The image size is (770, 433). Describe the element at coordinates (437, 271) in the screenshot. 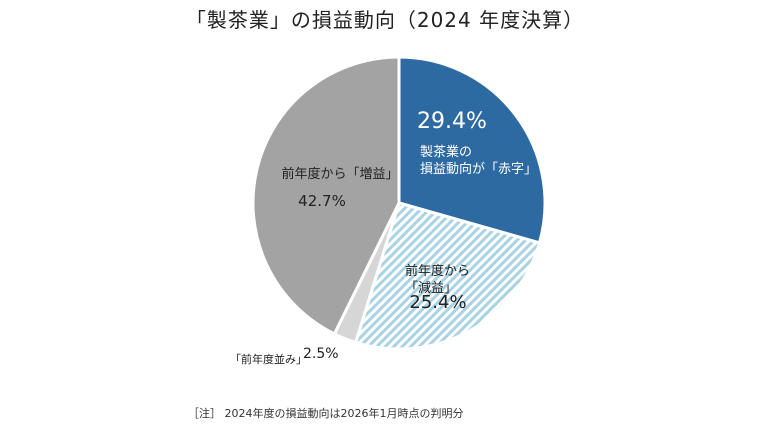

I see `category-label-decrease: 前年度から` at that location.